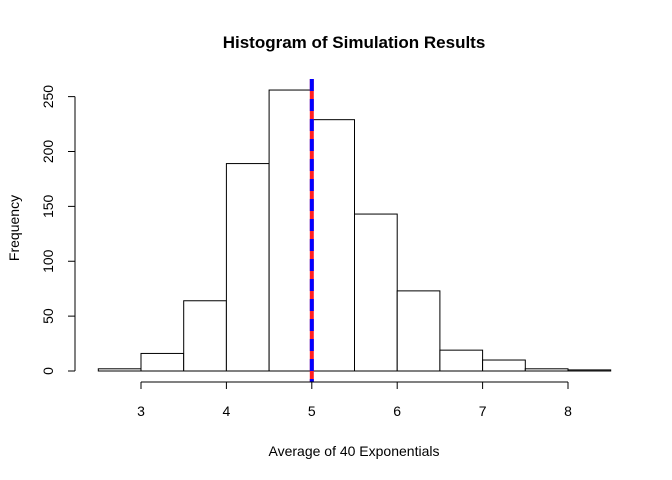 This screenshot has height=480, width=672. I want to click on x-tick-label-6: 6, so click(397, 411).